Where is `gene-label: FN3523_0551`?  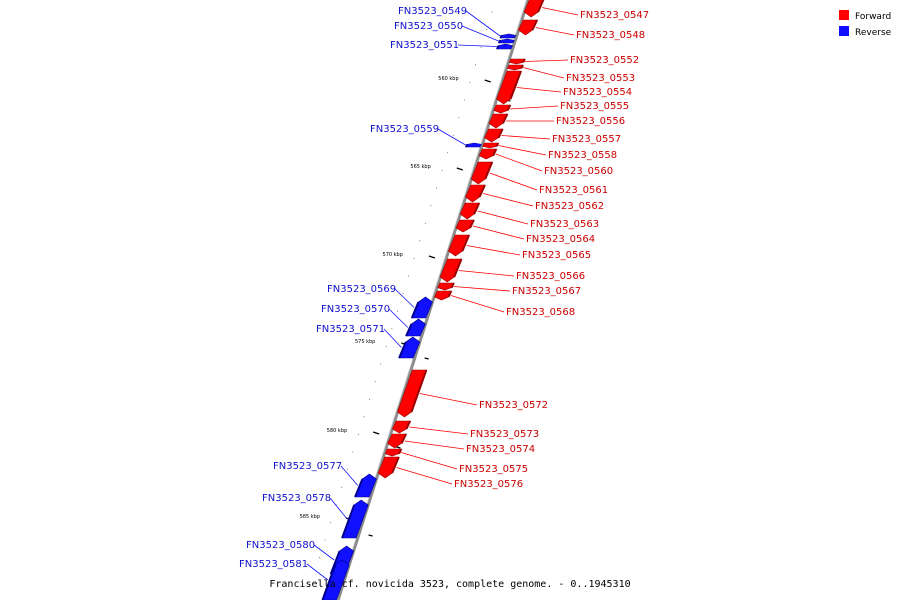
gene-label: FN3523_0551 is located at coordinates (424, 45).